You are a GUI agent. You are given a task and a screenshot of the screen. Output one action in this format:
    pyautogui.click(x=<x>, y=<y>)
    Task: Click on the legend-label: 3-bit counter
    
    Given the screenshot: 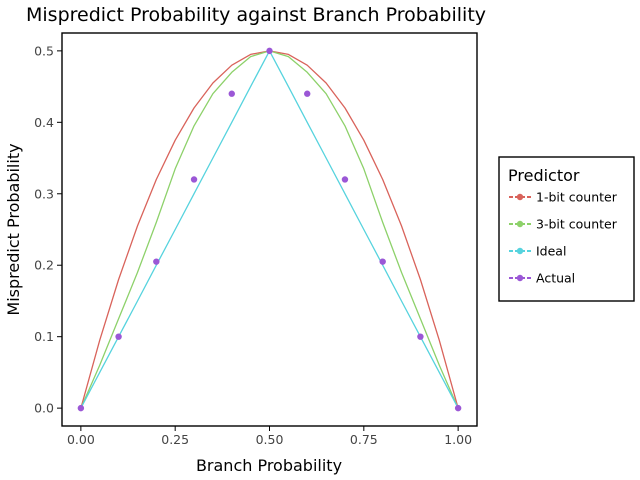 What is the action you would take?
    pyautogui.click(x=577, y=224)
    